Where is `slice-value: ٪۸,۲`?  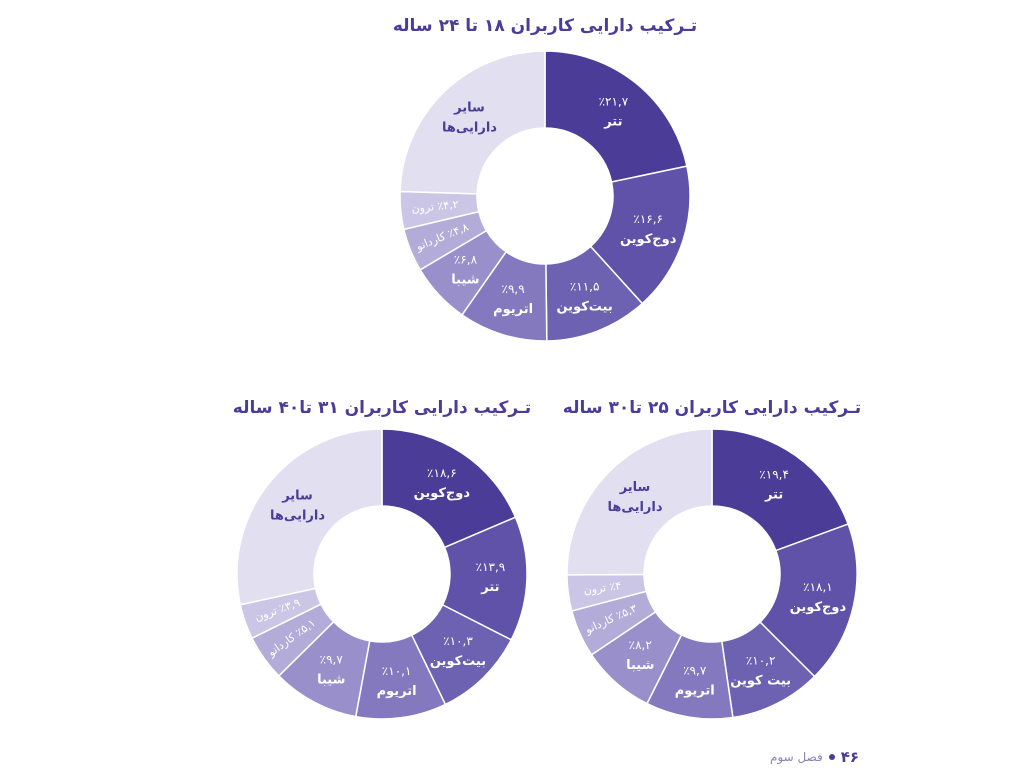
slice-value: ٪۸,۲ is located at coordinates (640, 645).